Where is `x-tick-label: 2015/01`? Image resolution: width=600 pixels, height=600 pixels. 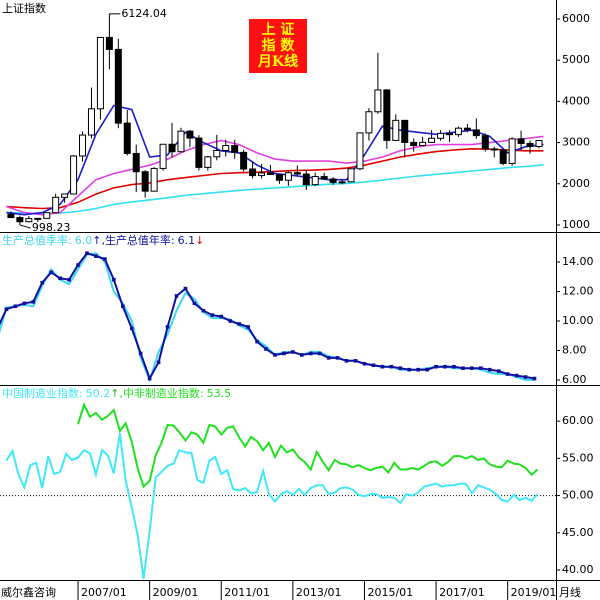
x-tick-label: 2015/01 is located at coordinates (390, 592).